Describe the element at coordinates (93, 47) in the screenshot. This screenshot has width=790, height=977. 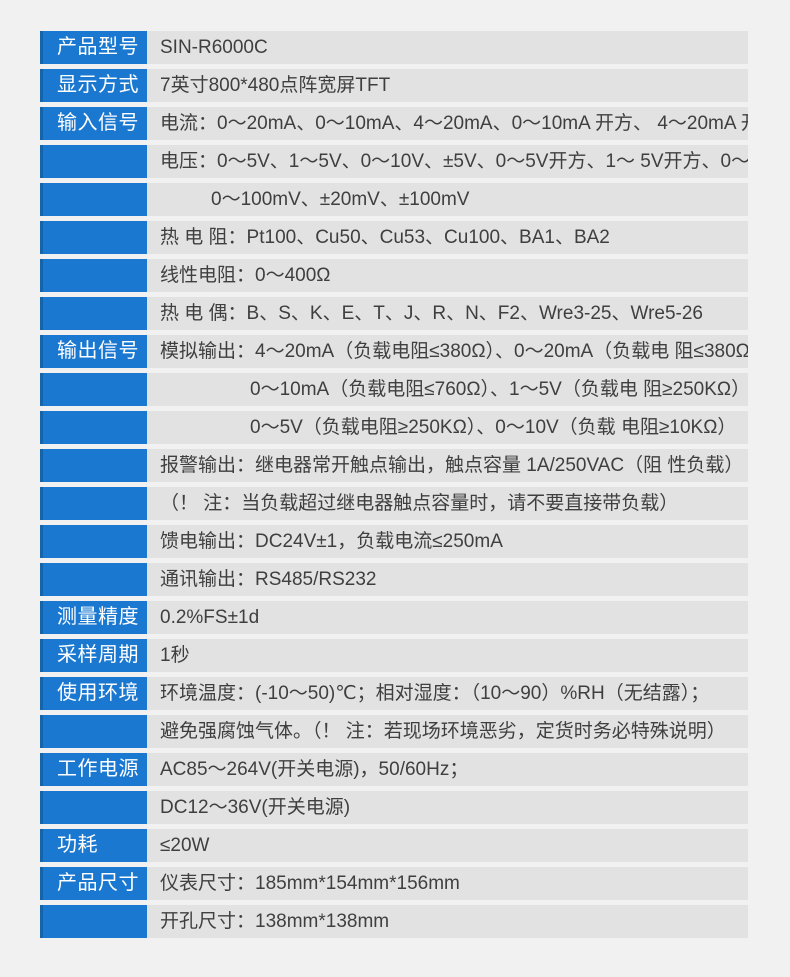
I see `spec-label: 产品型号` at that location.